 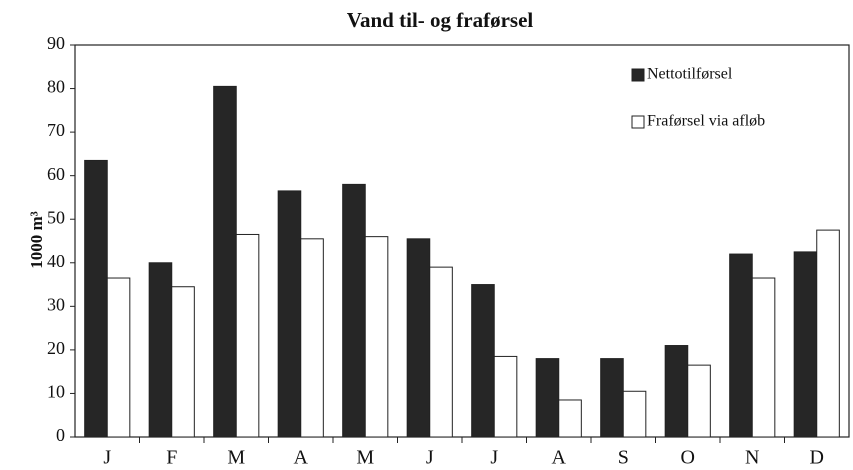 I want to click on y-tick-label: 10, so click(x=56, y=392).